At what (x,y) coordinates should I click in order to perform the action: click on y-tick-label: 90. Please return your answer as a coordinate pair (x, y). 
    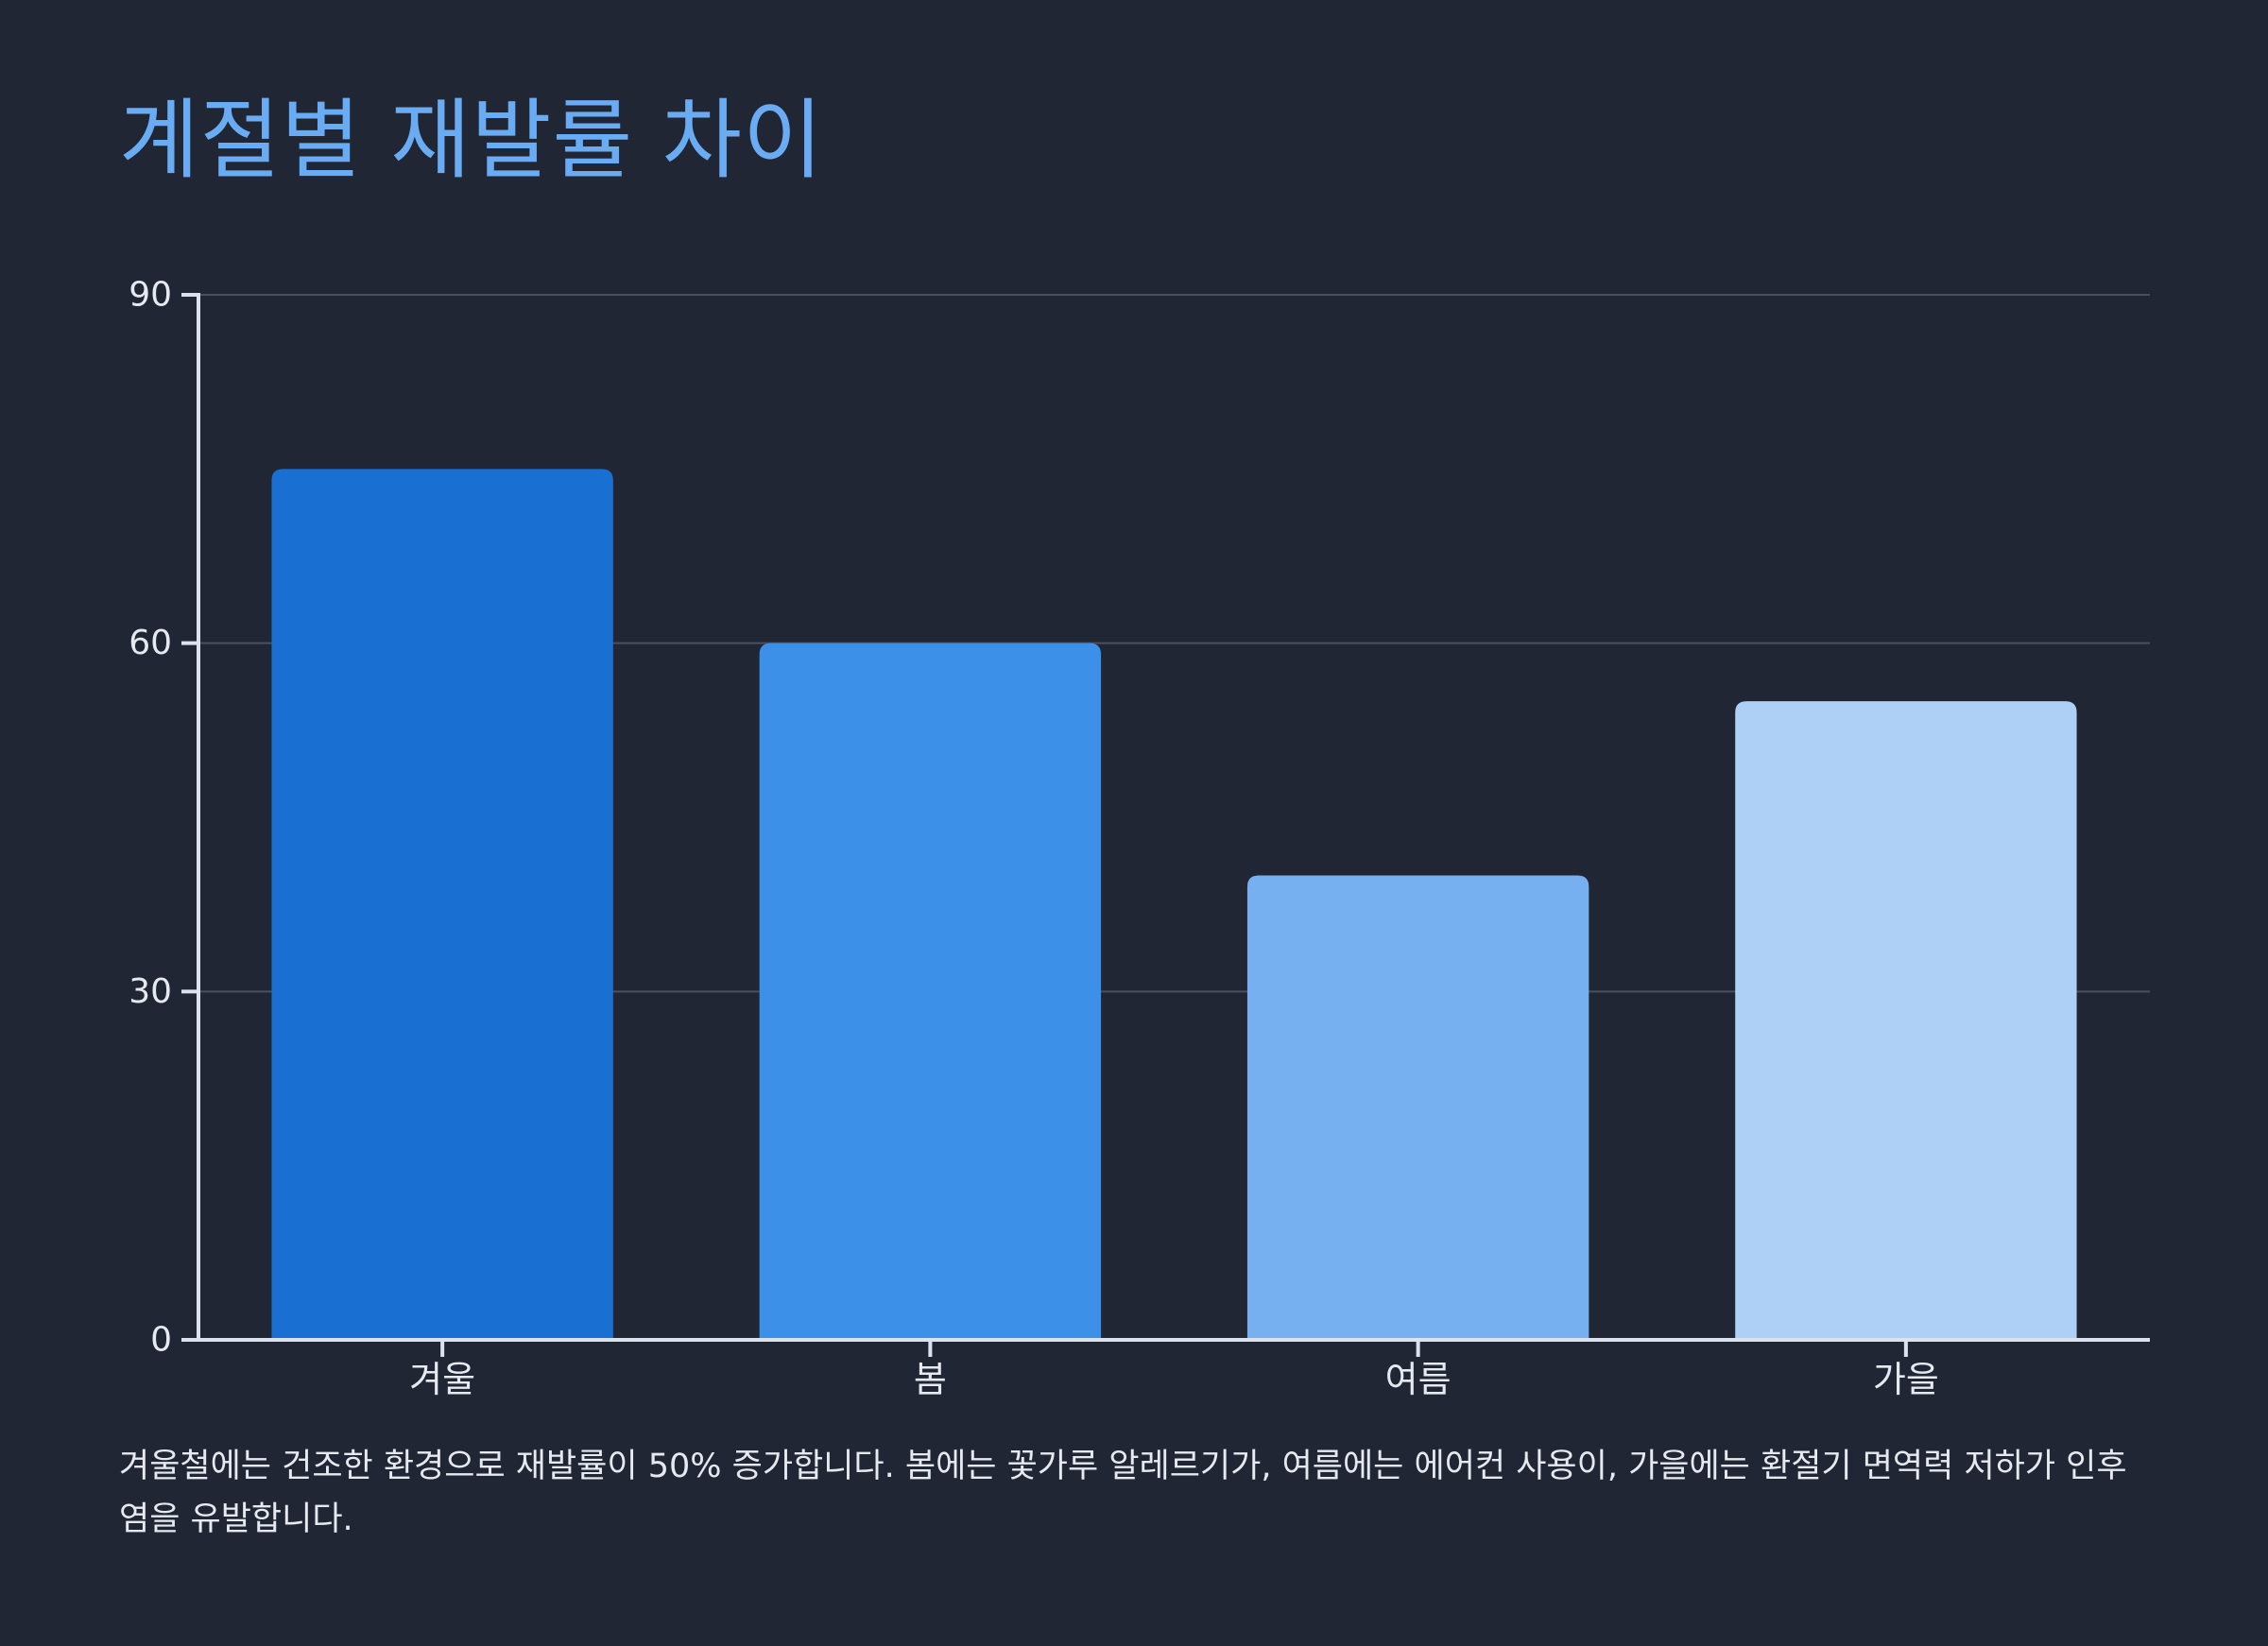
    Looking at the image, I should click on (150, 295).